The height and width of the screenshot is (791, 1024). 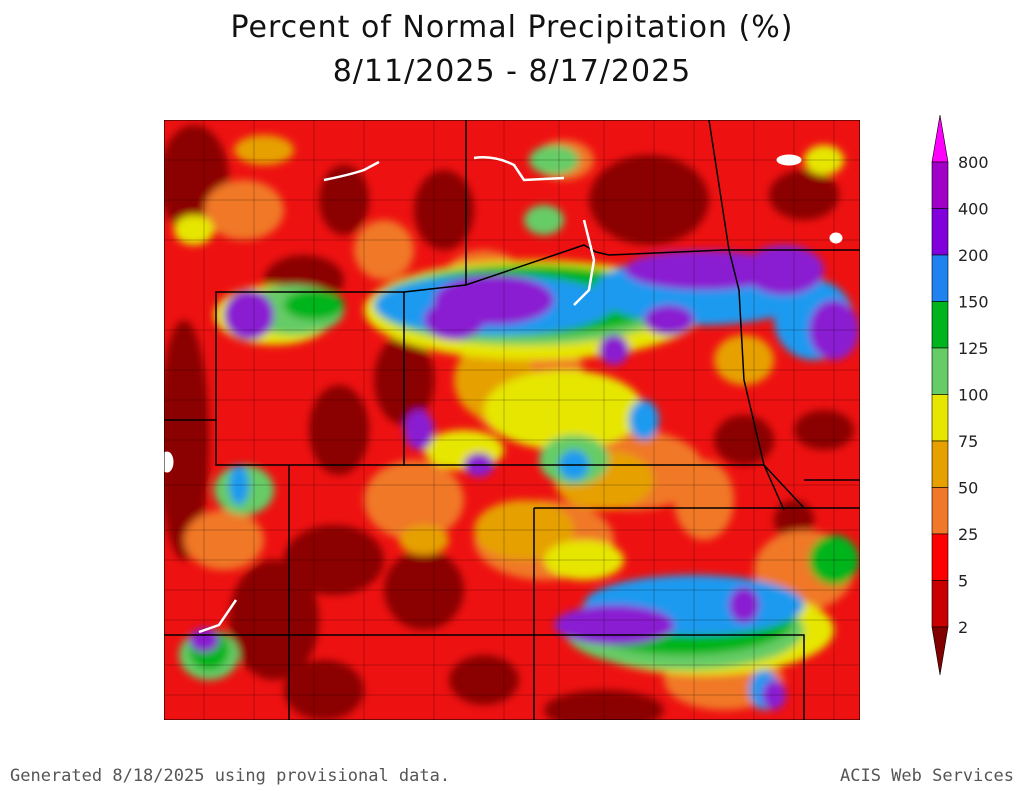 I want to click on legend-label-125: 125, so click(x=973, y=348).